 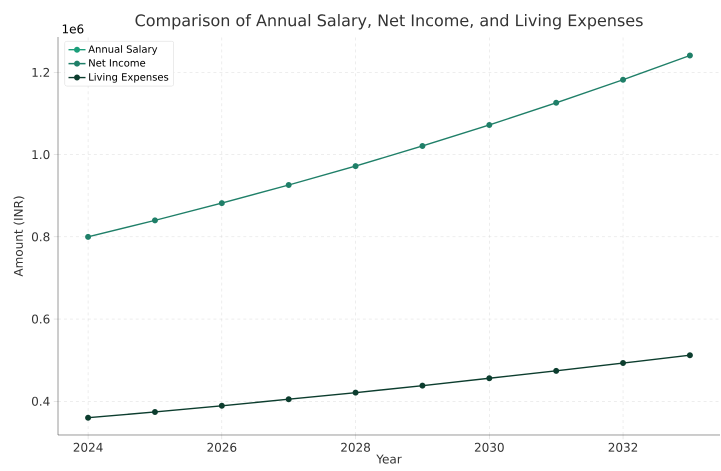 I want to click on x-tick-label: 2026, so click(x=221, y=447).